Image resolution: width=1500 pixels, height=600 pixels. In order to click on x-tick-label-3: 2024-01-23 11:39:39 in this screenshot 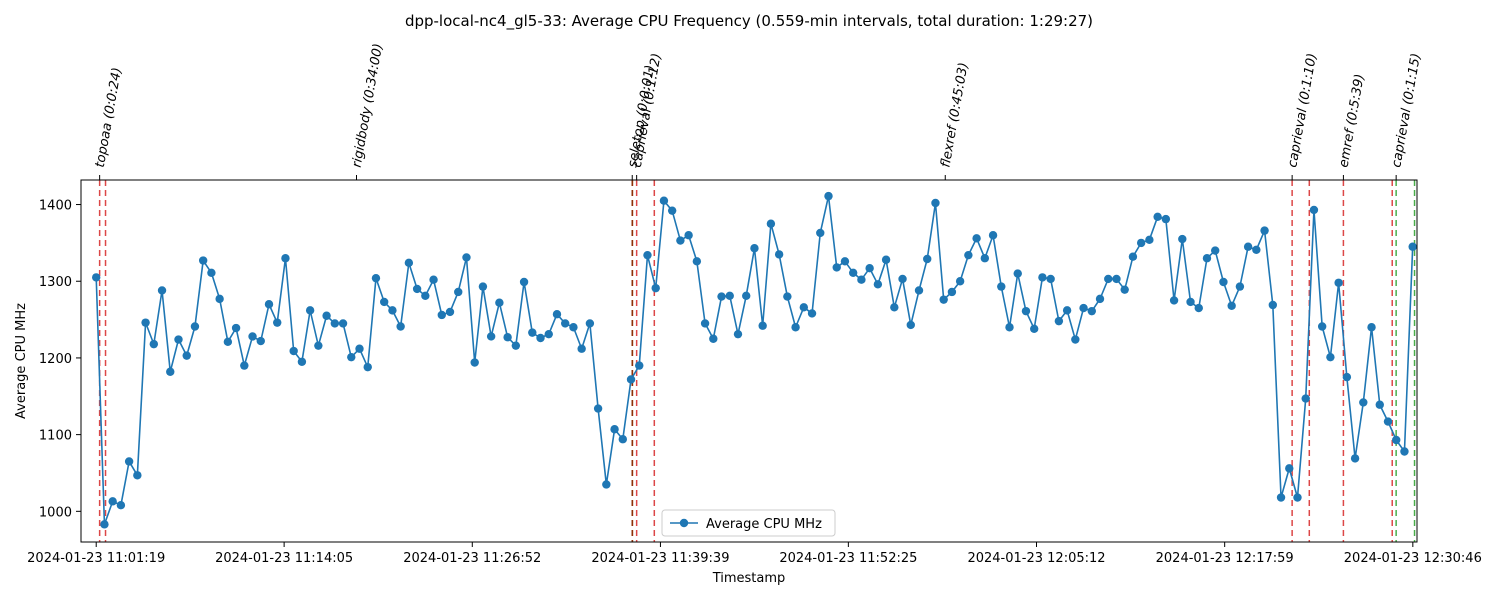, I will do `click(660, 558)`.